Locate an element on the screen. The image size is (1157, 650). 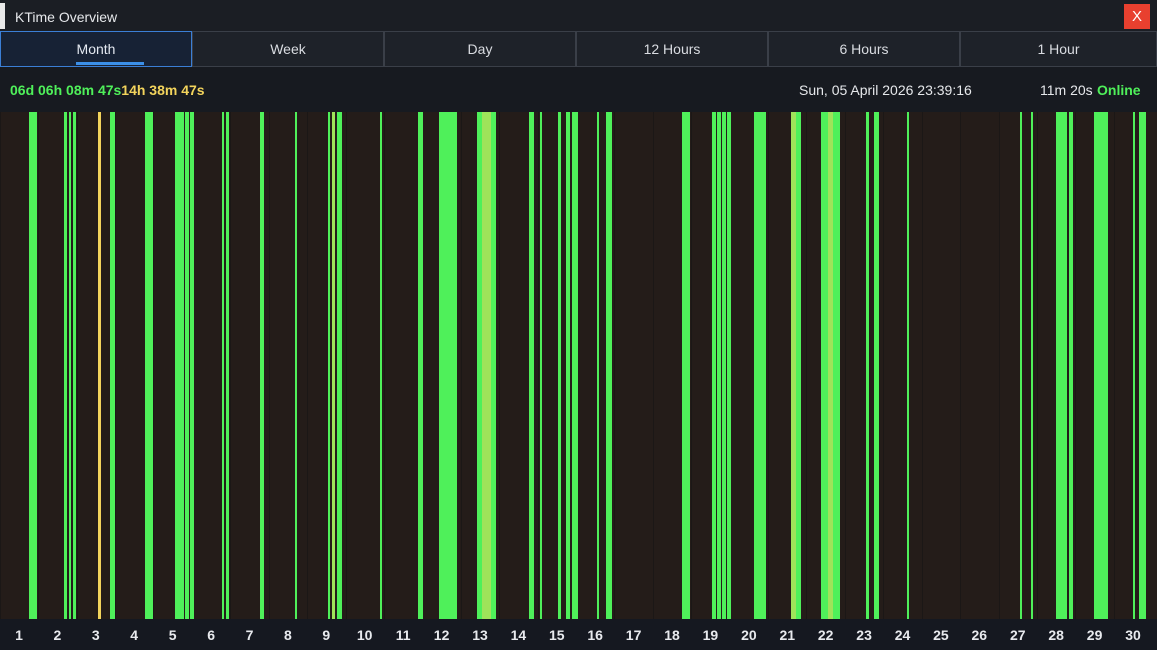
tab-6-hours: 6 Hours is located at coordinates (864, 49).